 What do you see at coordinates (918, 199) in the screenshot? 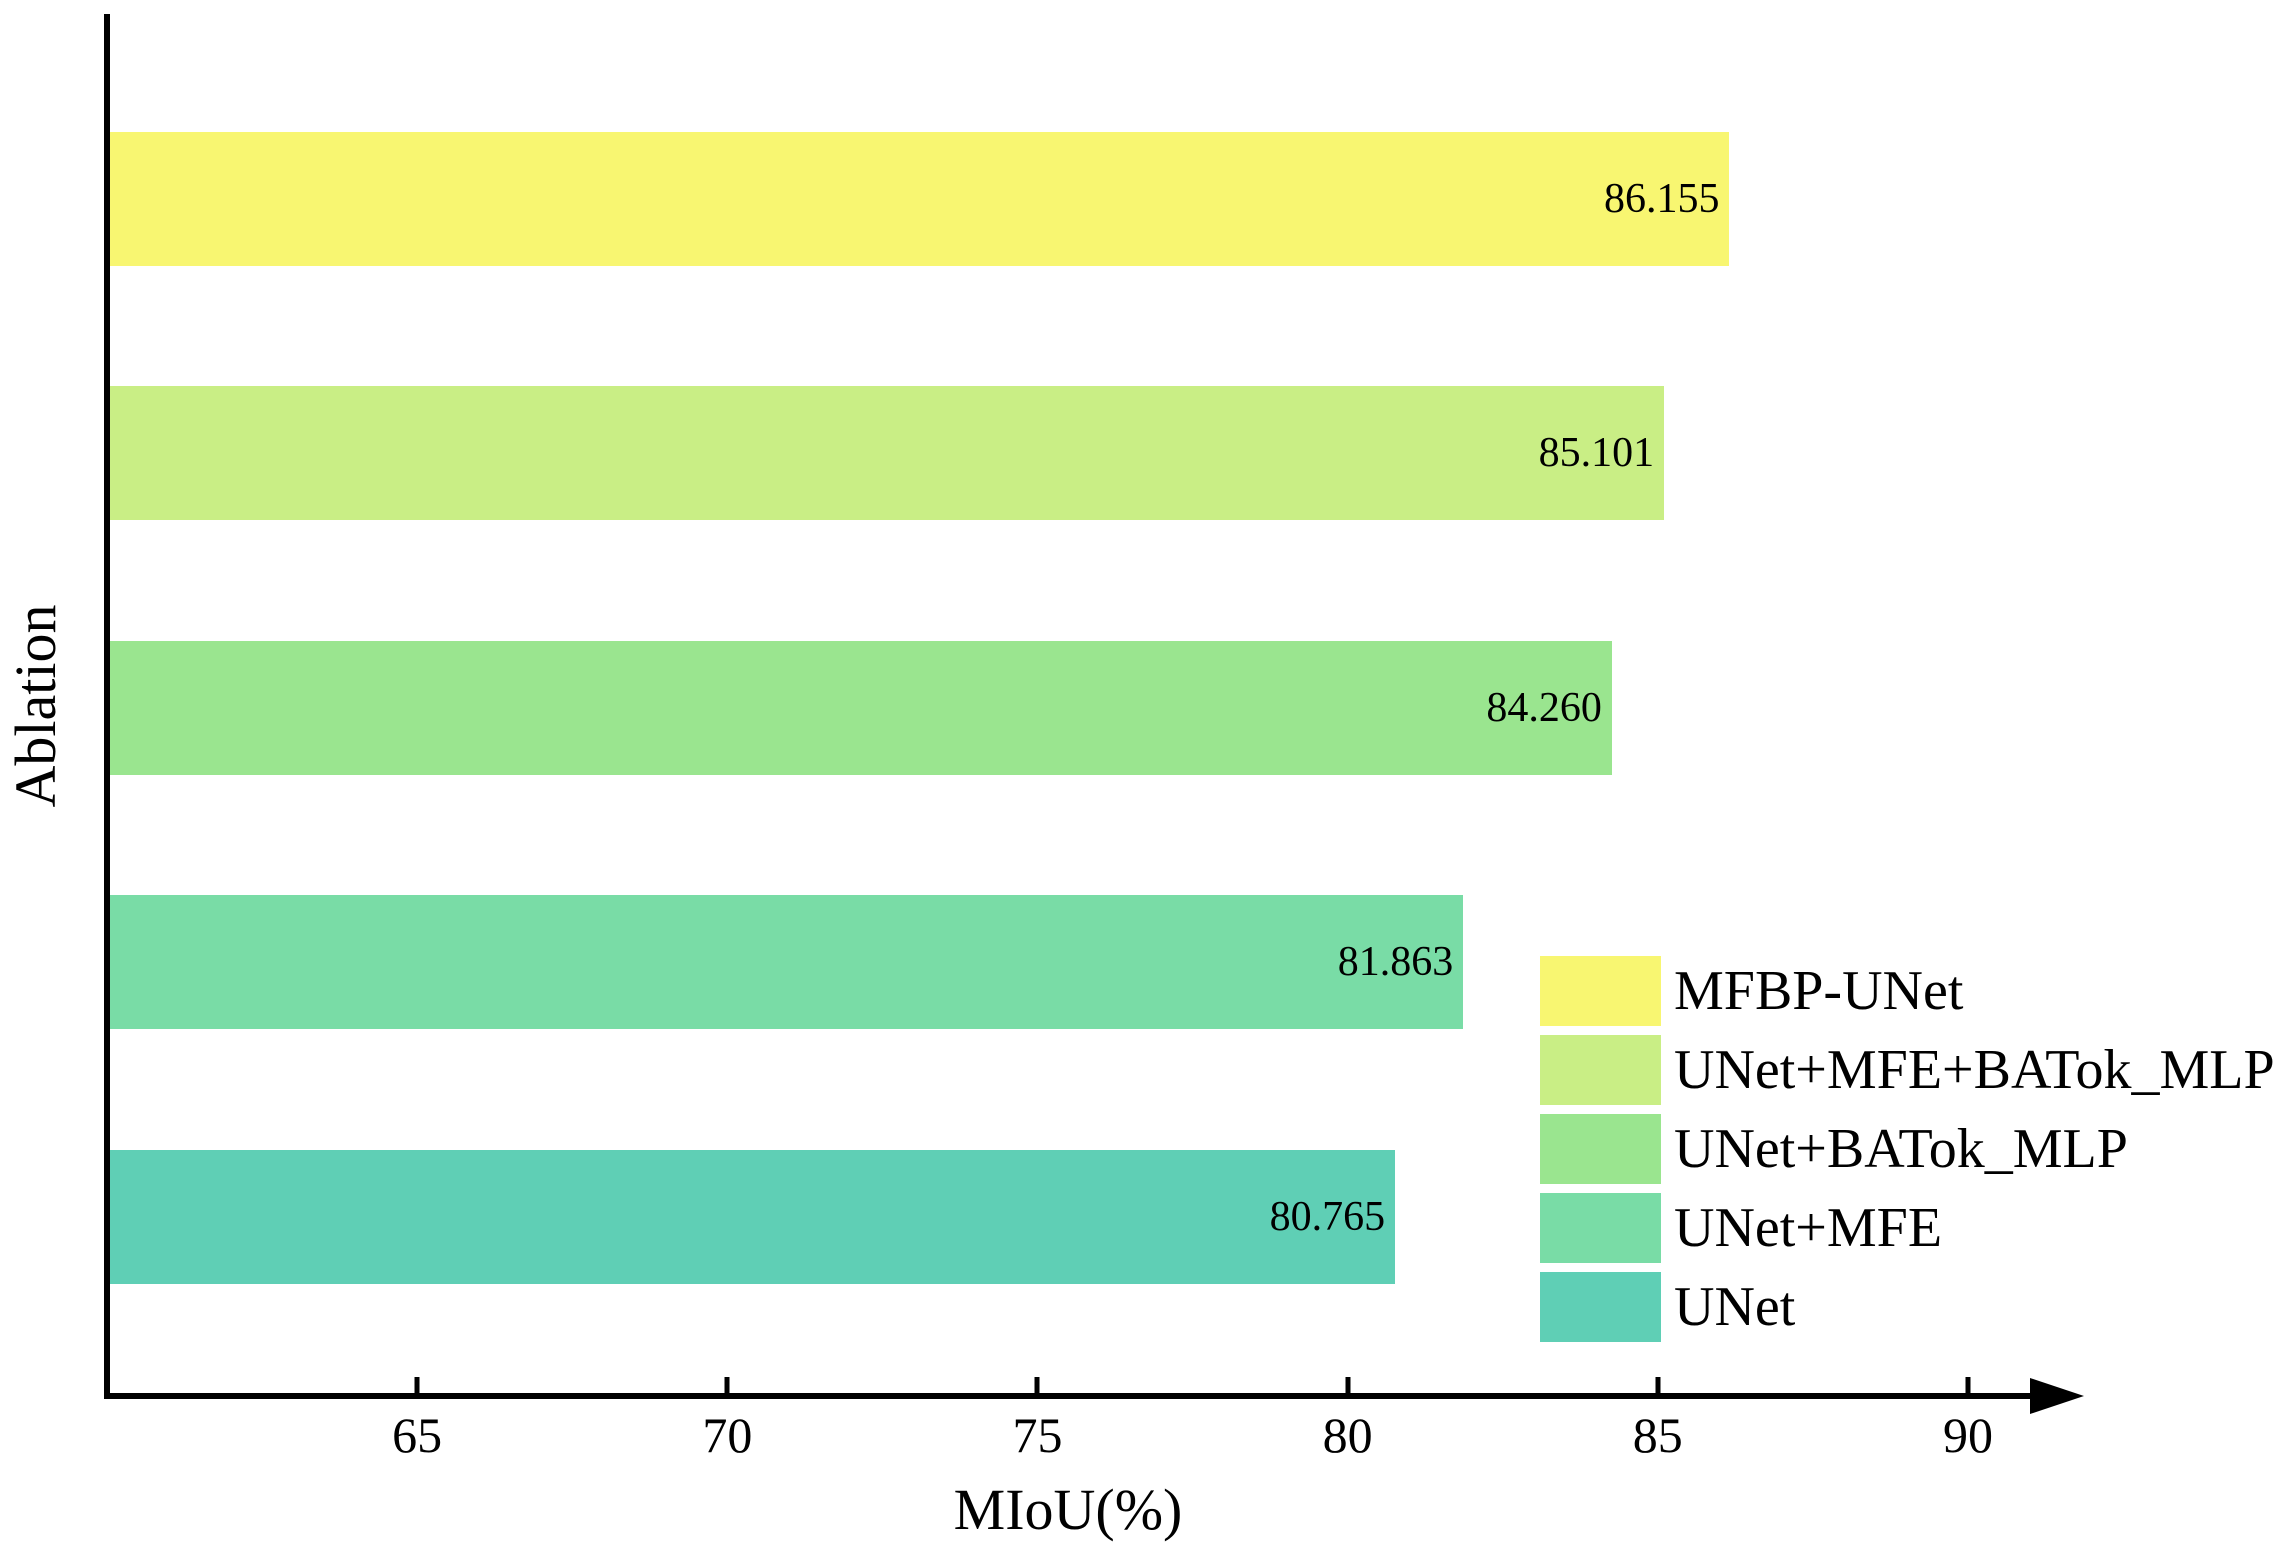
I see `bar-0: 86.155` at bounding box center [918, 199].